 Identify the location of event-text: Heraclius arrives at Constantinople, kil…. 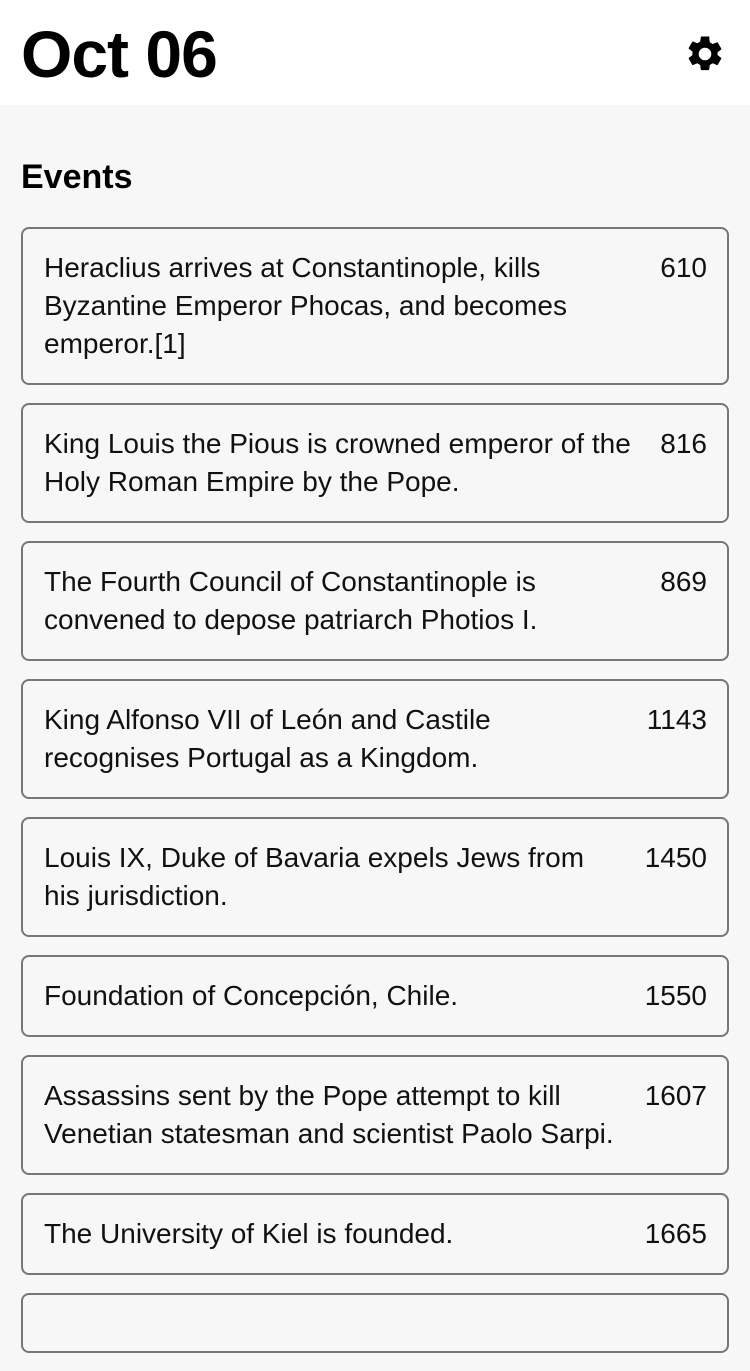
(305, 305).